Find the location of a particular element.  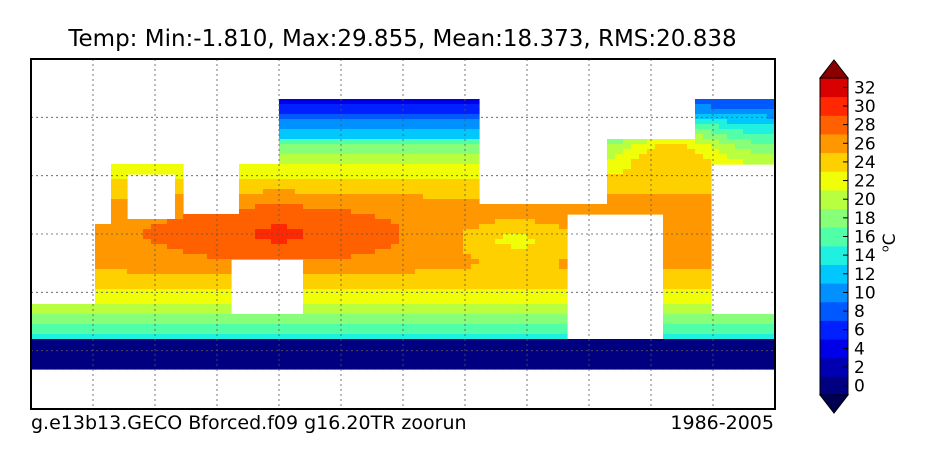

colorbar-band is located at coordinates (834, 330).